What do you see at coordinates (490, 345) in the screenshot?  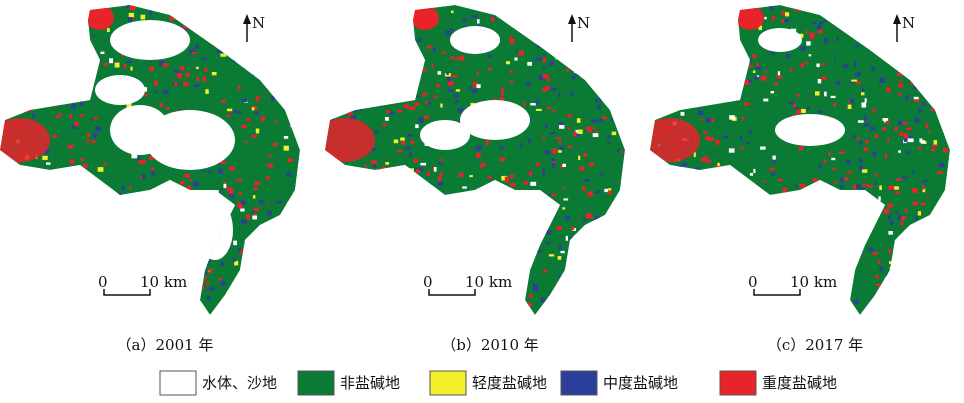 I see `caption: （b）2010 年` at bounding box center [490, 345].